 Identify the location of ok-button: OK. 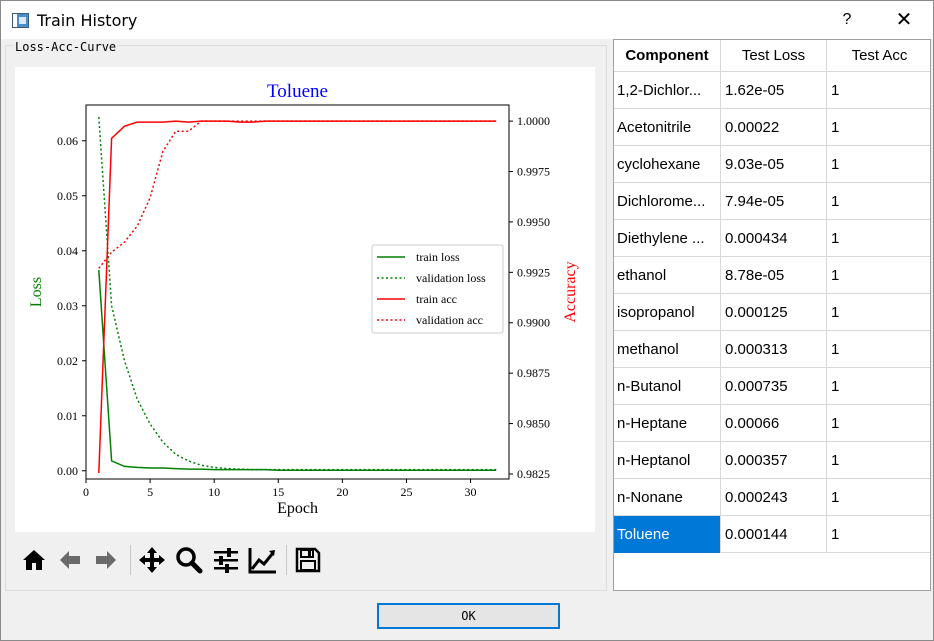
(468, 616).